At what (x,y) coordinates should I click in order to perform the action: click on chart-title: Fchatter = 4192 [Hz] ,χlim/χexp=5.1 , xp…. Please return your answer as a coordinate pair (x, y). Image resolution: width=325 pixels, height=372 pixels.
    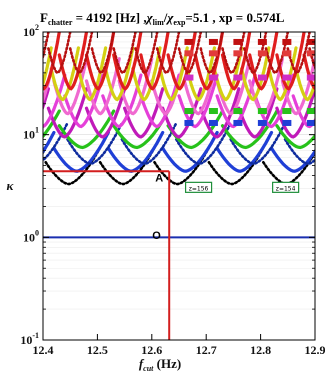
    Looking at the image, I should click on (162, 18).